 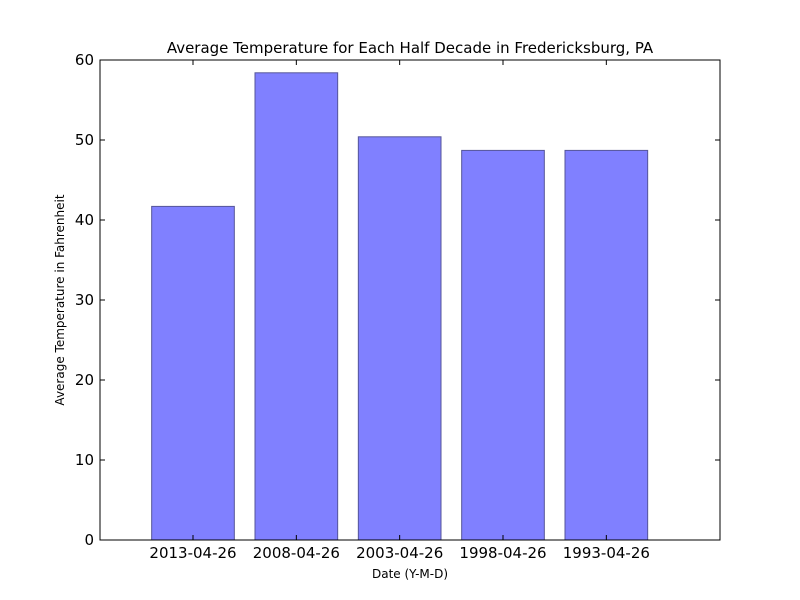 What do you see at coordinates (84, 380) in the screenshot?
I see `y-tick-label: 20` at bounding box center [84, 380].